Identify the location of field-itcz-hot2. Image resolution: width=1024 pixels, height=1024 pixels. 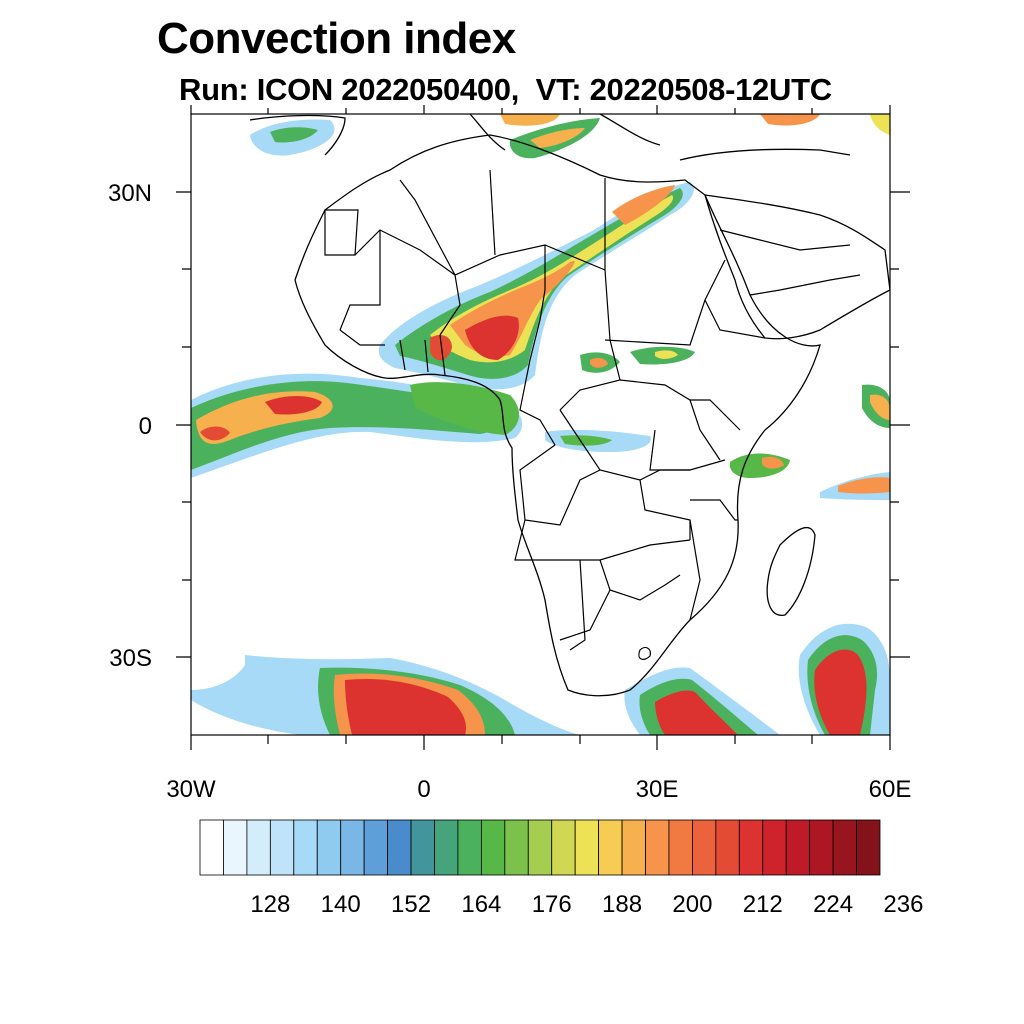
(215, 433).